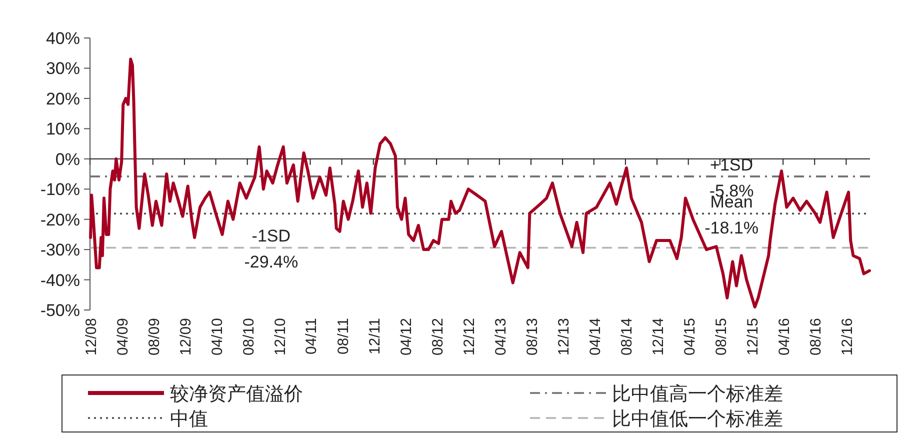  Describe the element at coordinates (721, 337) in the screenshot. I see `x-tick-label: 08/15` at that location.